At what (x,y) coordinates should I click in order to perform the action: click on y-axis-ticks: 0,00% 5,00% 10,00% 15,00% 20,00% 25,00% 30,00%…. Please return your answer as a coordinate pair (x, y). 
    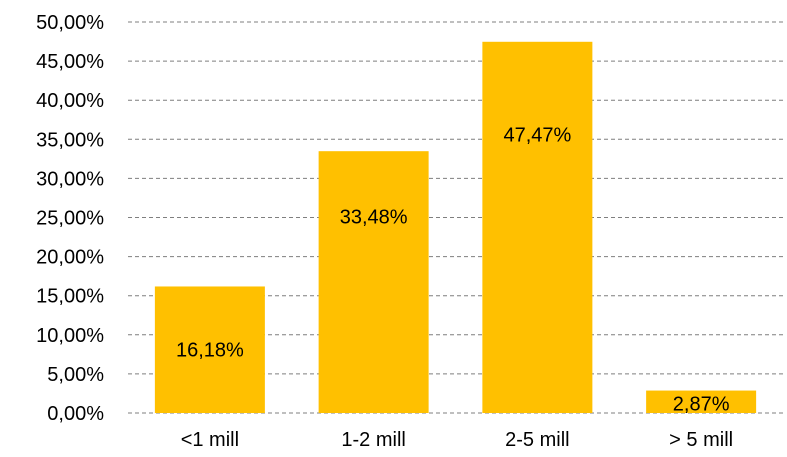
    Looking at the image, I should click on (70, 218).